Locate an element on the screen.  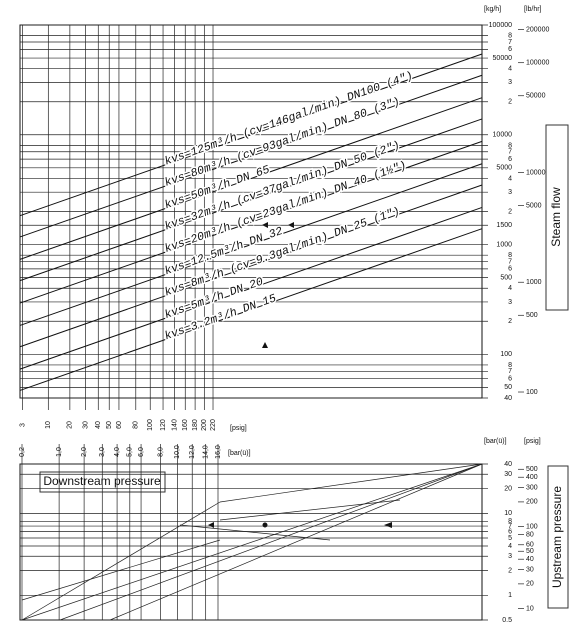
x-tick-label: 120 is located at coordinates (163, 425).